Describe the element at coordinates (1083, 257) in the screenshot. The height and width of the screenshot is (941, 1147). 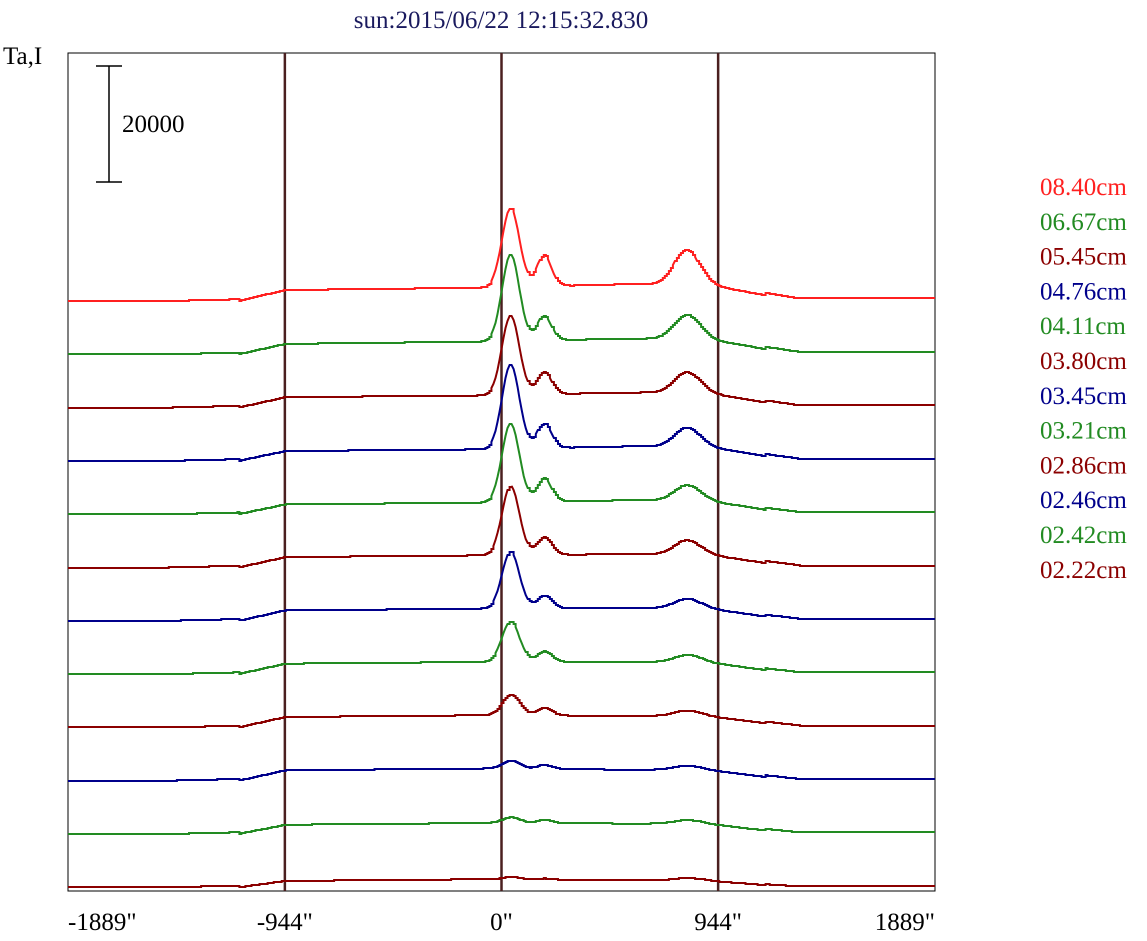
I see `legend-entry: 05.45cm` at that location.